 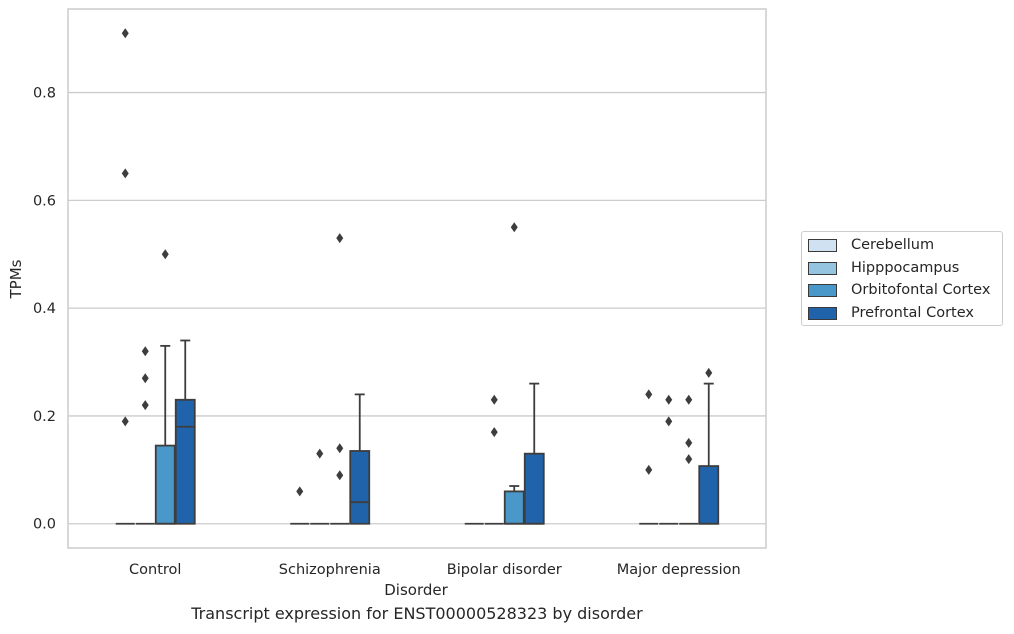 I want to click on y-tick-label: 0.6, so click(x=44, y=201).